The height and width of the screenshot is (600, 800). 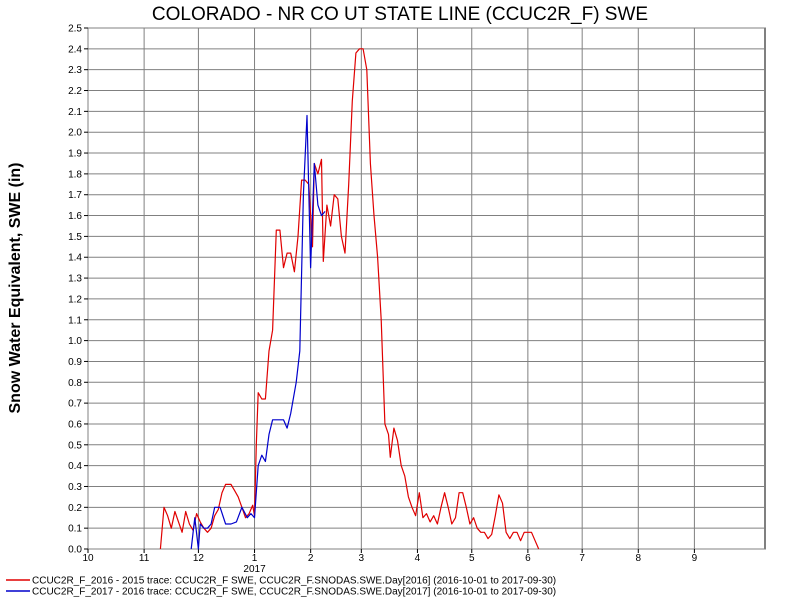 What do you see at coordinates (362, 558) in the screenshot?
I see `x-tick-label: 3` at bounding box center [362, 558].